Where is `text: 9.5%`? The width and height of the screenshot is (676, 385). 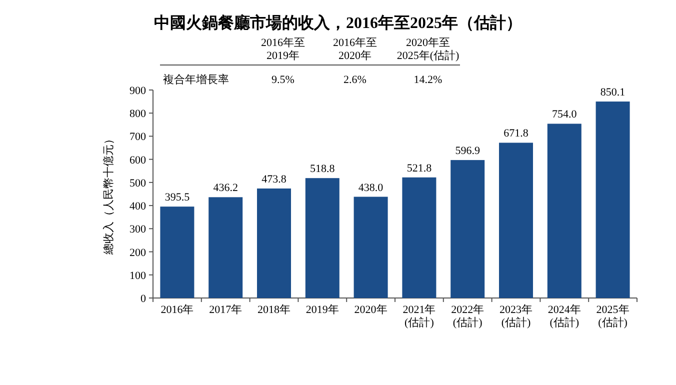 text: 9.5% is located at coordinates (283, 80).